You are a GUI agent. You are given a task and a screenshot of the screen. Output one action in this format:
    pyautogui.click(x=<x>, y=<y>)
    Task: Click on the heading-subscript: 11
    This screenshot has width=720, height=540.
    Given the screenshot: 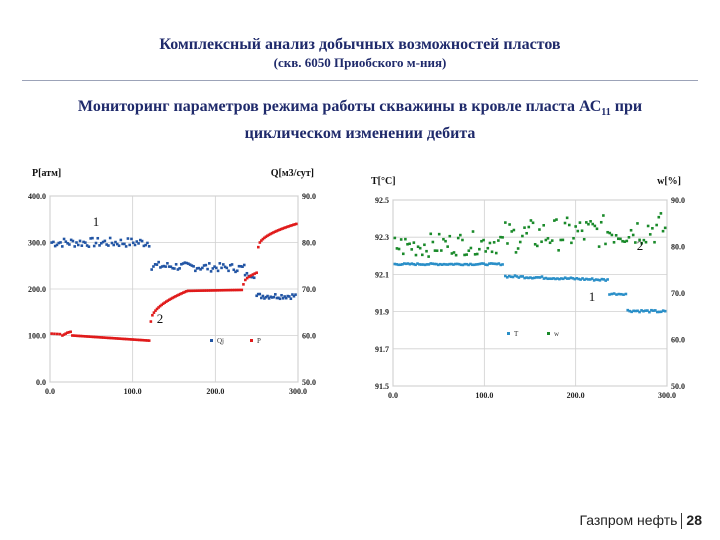 What is the action you would take?
    pyautogui.click(x=606, y=113)
    